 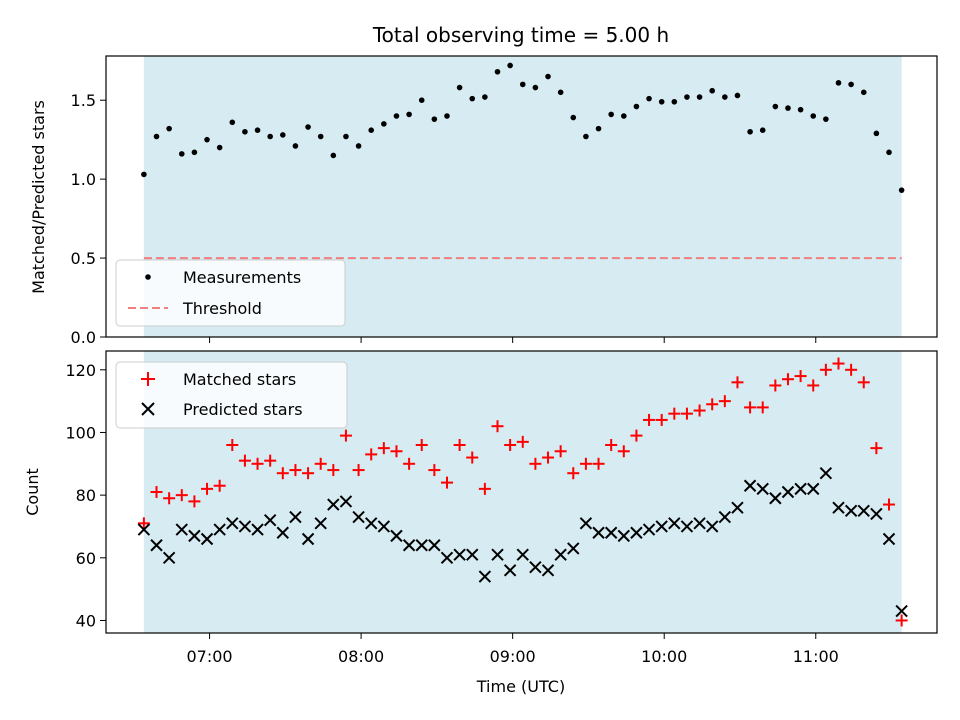 I want to click on legend-threshold-label: Threshold, so click(x=222, y=308).